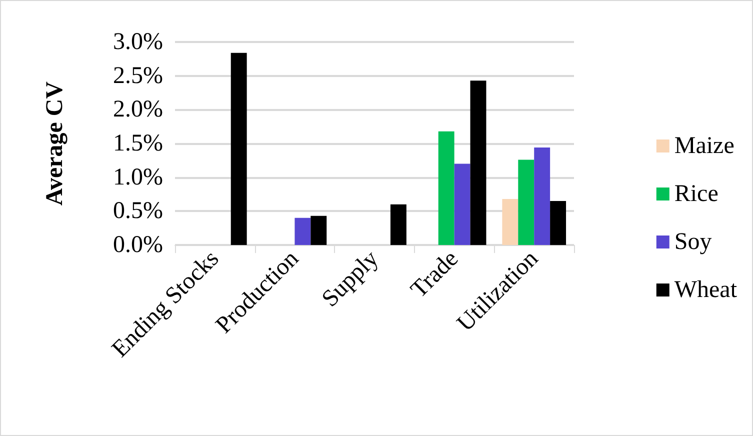  What do you see at coordinates (693, 242) in the screenshot?
I see `legend-label: Soy` at bounding box center [693, 242].